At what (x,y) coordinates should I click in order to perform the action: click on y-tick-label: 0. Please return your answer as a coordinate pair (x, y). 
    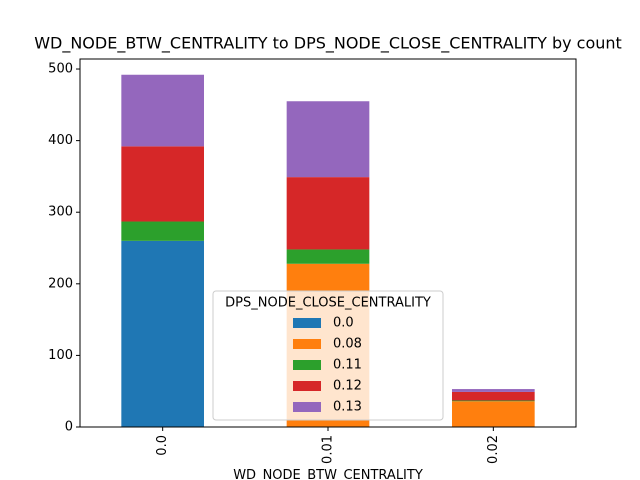
    Looking at the image, I should click on (69, 427).